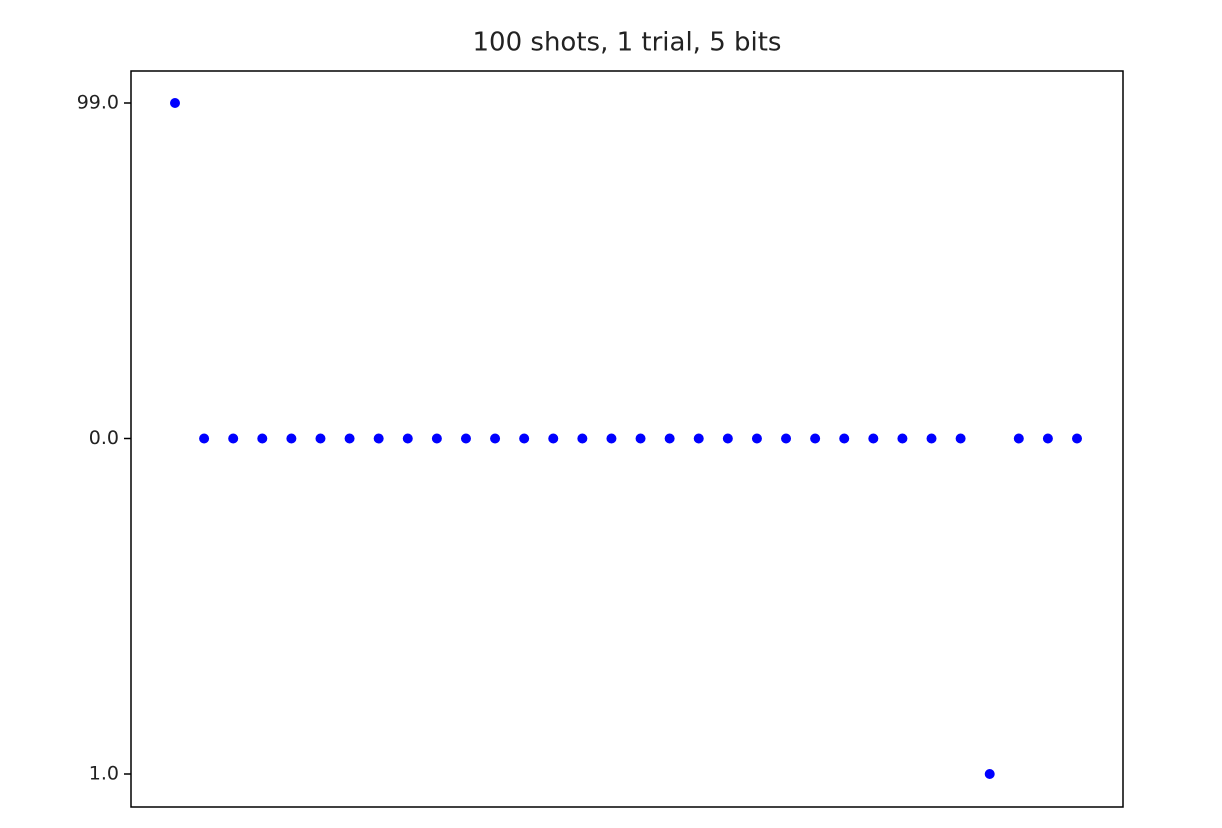  What do you see at coordinates (104, 438) in the screenshot?
I see `y-tick-label: 0.0` at bounding box center [104, 438].